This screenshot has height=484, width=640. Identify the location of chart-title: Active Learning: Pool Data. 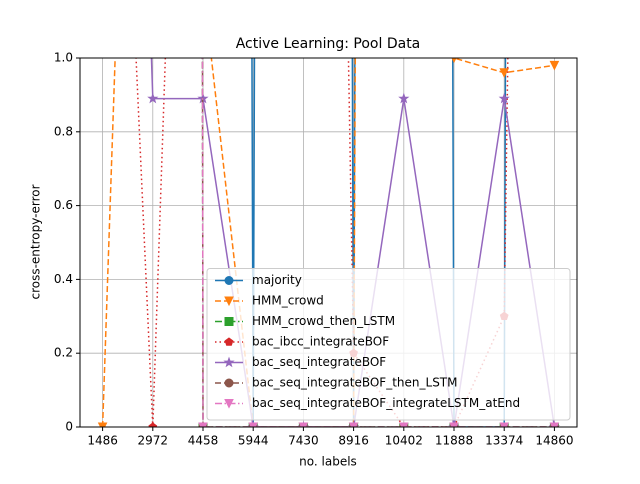
(328, 44).